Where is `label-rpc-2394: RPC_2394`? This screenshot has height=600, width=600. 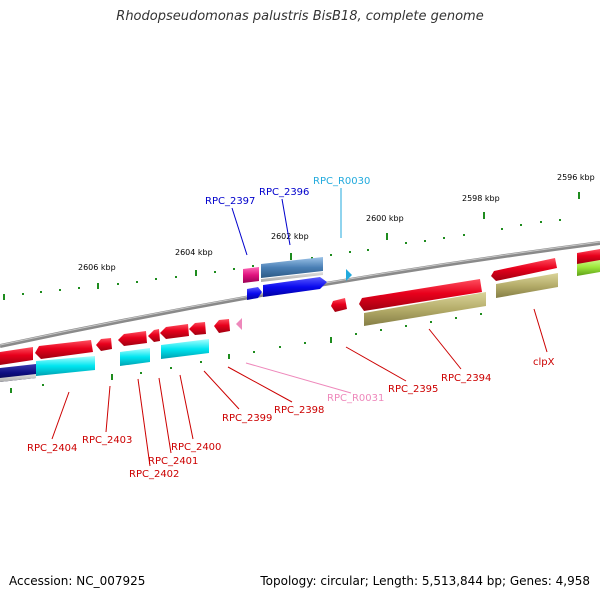
label-rpc-2394: RPC_2394 is located at coordinates (466, 378).